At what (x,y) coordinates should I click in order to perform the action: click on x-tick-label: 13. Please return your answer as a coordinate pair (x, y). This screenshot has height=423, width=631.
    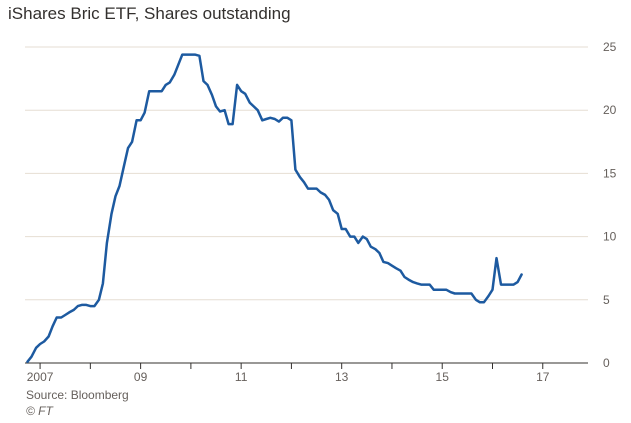
    Looking at the image, I should click on (342, 377).